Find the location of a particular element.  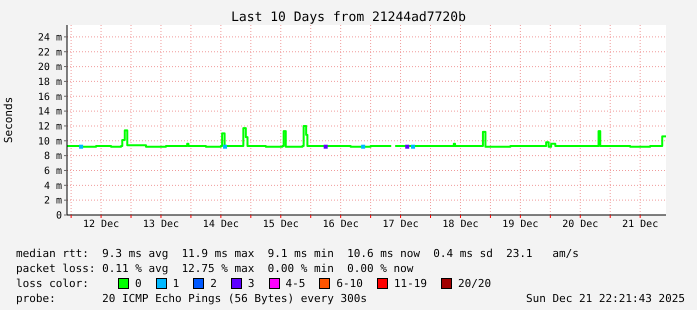

y-tick-label: 20 m is located at coordinates (50, 68).